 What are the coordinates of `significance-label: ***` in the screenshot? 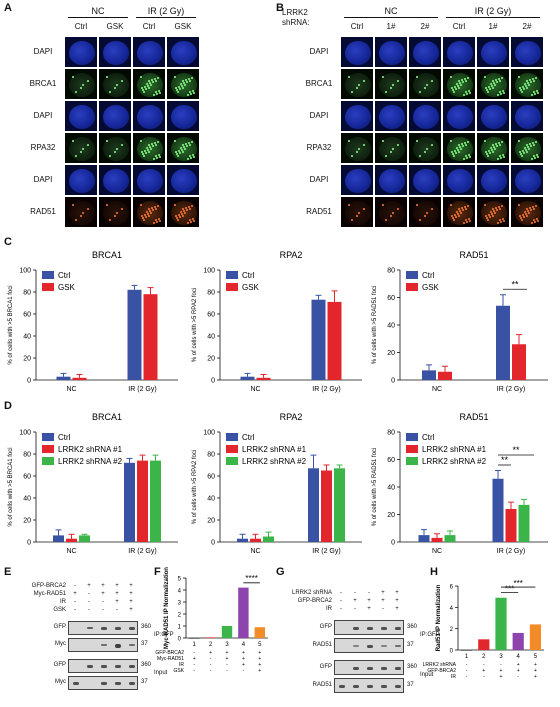 It's located at (509, 588).